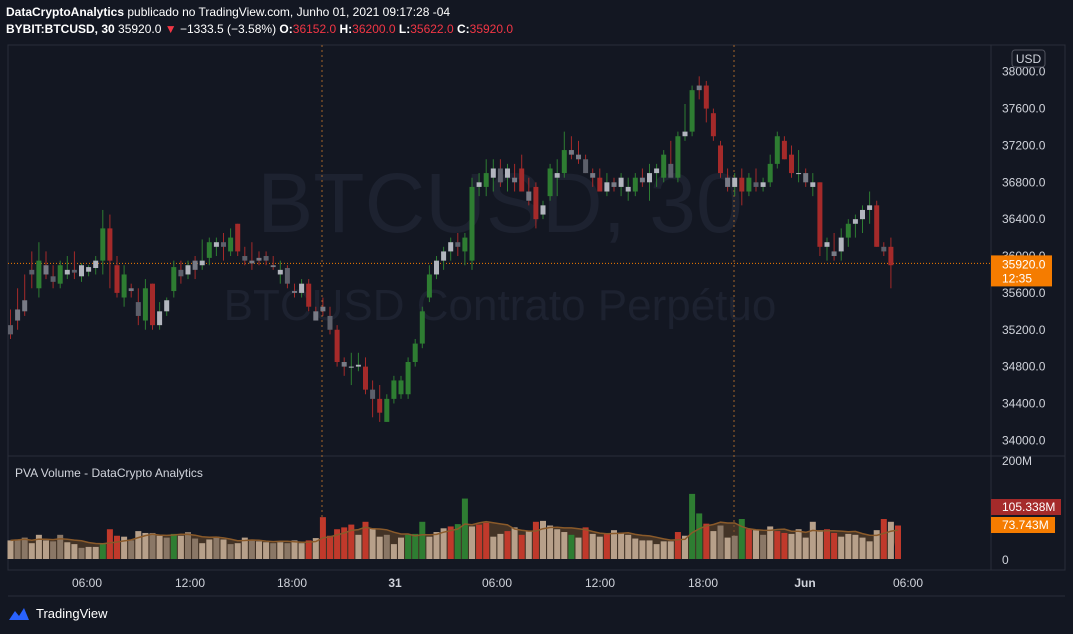 This screenshot has height=634, width=1073. I want to click on volume-value-label: 105.338M, so click(1028, 507).